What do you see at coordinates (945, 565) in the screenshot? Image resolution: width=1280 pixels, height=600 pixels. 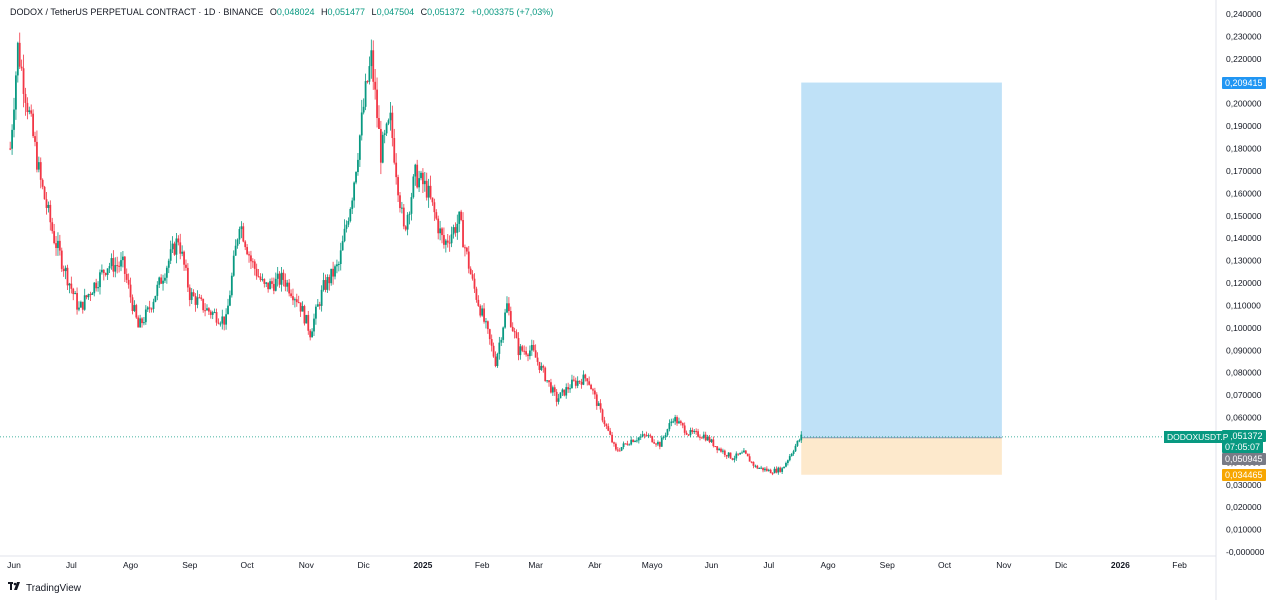 I see `x-tick-label: Oct` at bounding box center [945, 565].